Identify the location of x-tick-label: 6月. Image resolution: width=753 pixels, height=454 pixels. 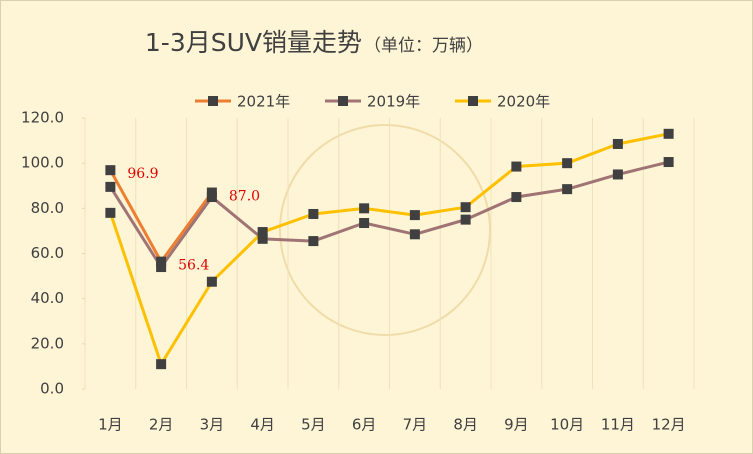
(364, 425).